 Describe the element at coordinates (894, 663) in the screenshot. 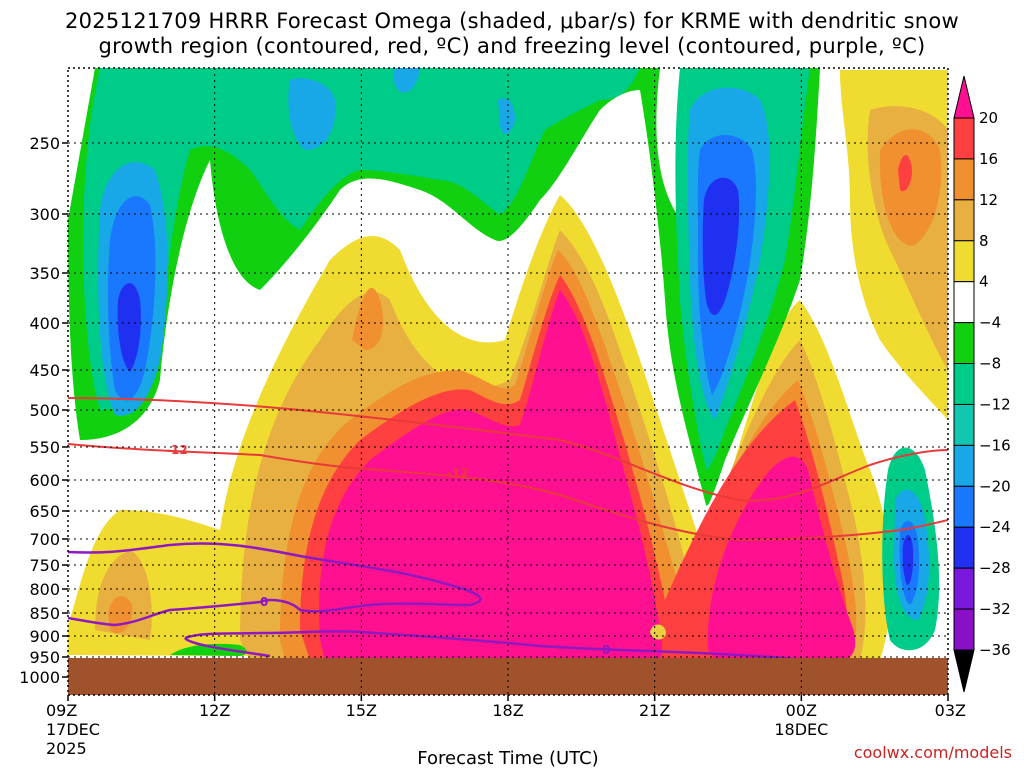

I see `terrain-step` at that location.